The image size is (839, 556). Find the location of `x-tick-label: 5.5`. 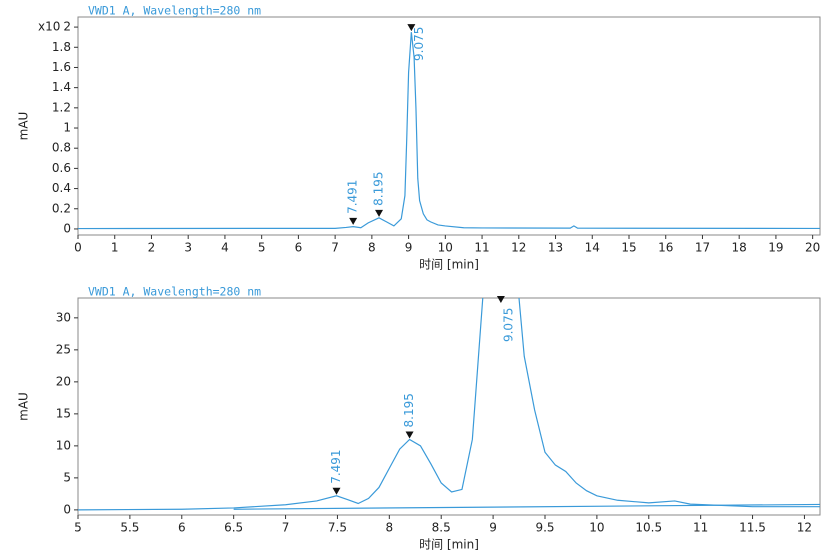

x-tick-label: 5.5 is located at coordinates (129, 528).